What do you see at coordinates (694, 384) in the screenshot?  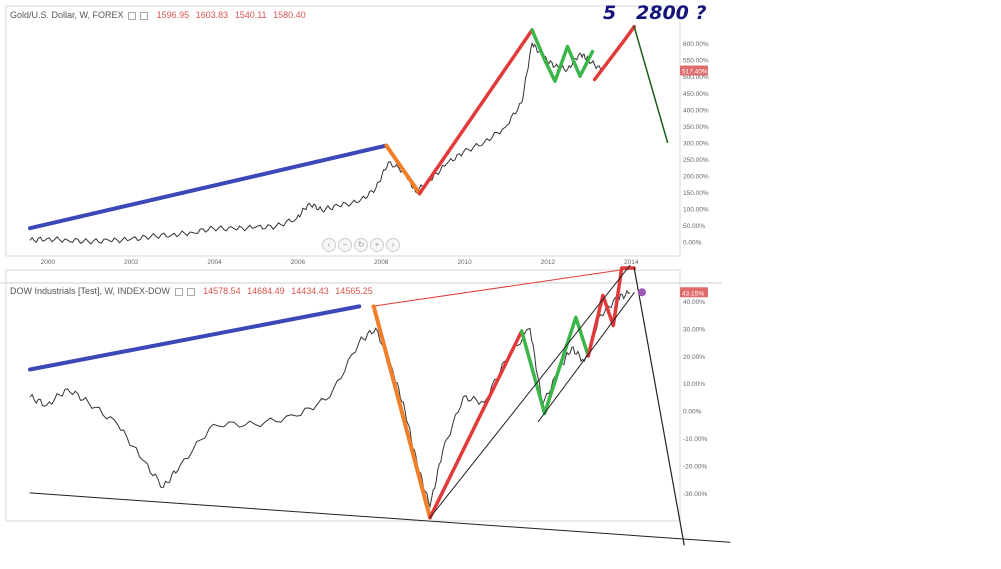 I see `dow-y-tick-label: 10.00%` at bounding box center [694, 384].